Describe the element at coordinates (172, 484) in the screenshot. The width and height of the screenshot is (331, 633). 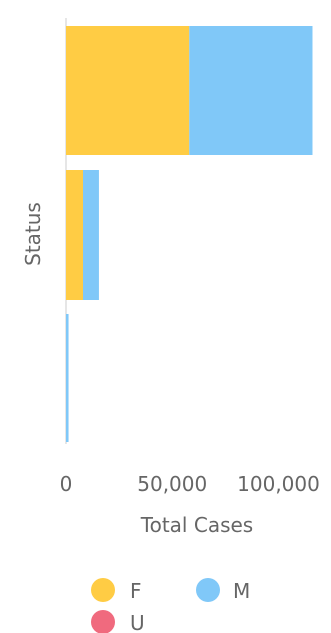
I see `x-tick-label: 50,000` at that location.